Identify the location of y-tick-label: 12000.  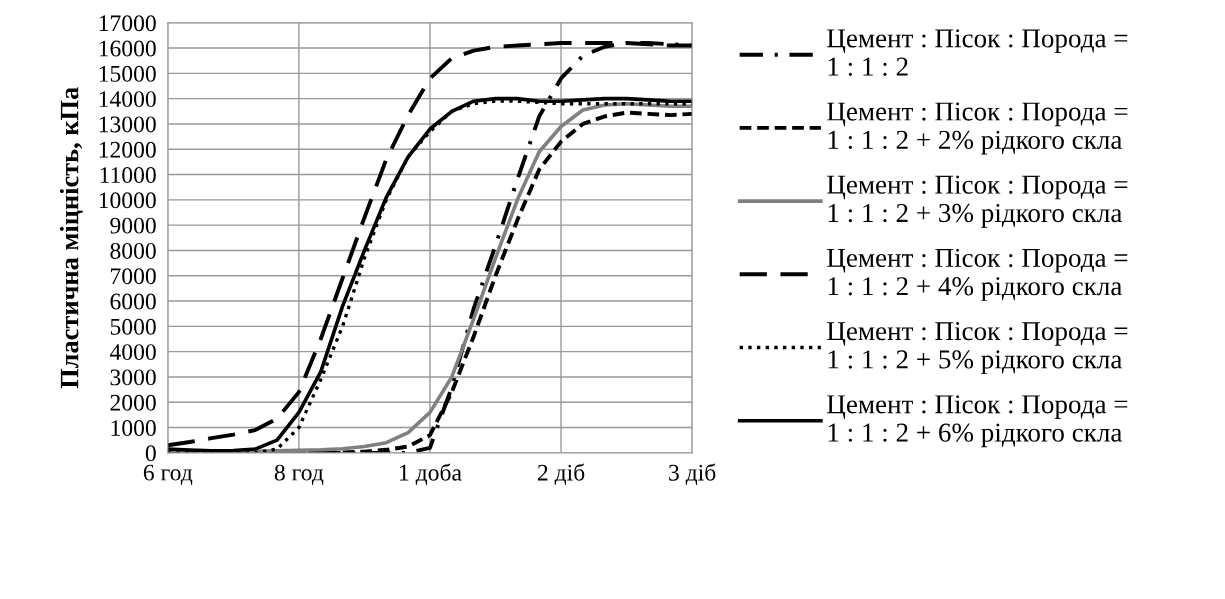
(127, 149).